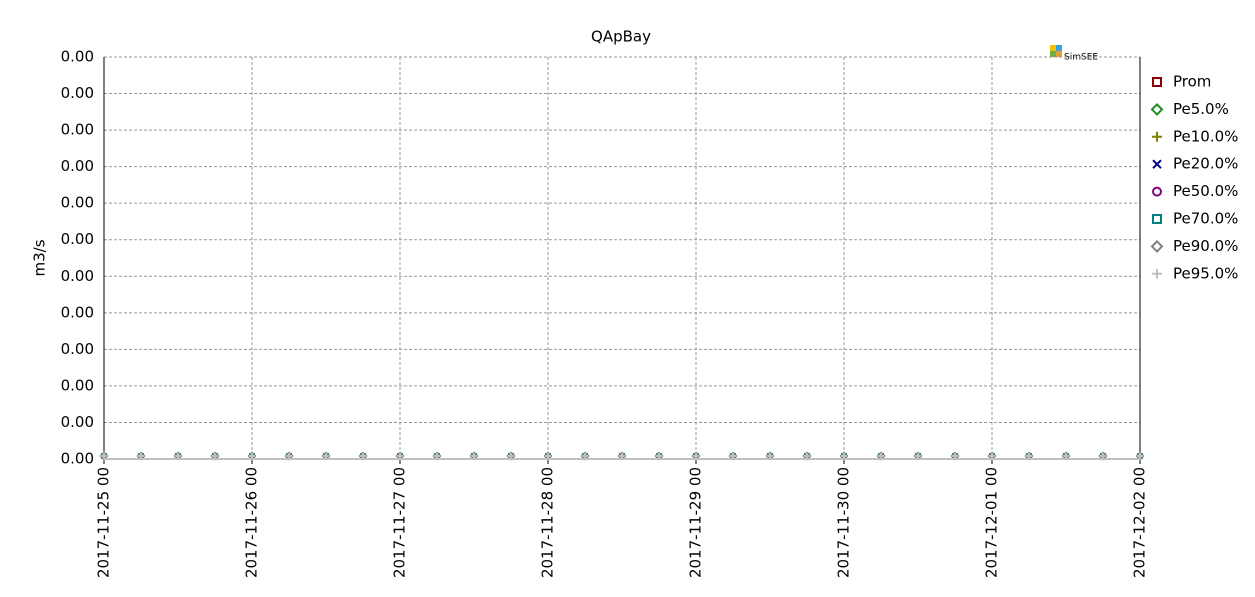  What do you see at coordinates (40, 257) in the screenshot?
I see `y-axis-label: m3/s` at bounding box center [40, 257].